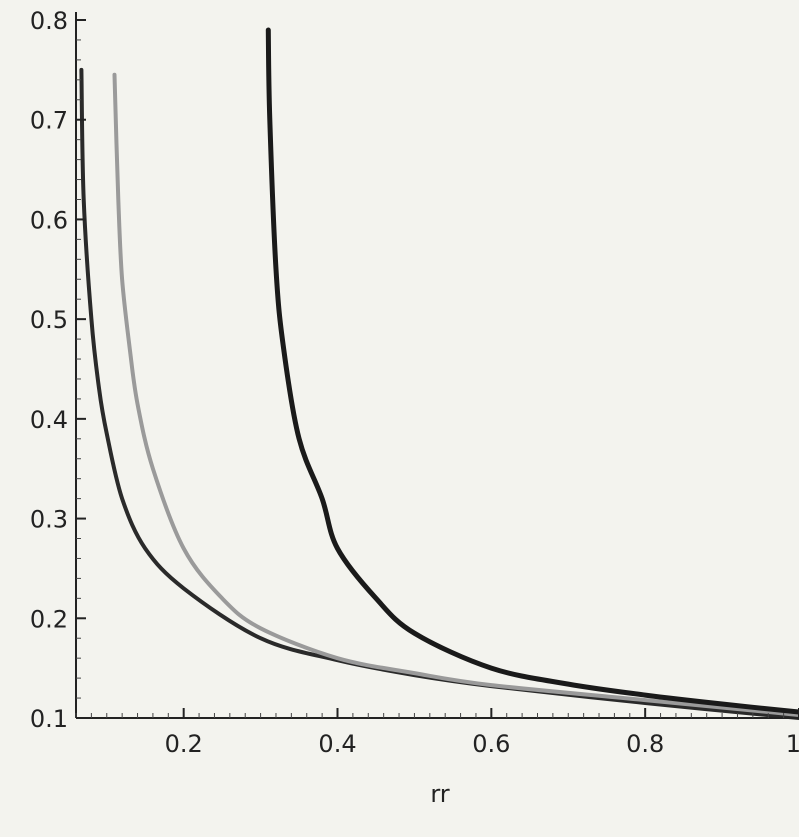 This screenshot has width=799, height=837. I want to click on y-tick-label: 0.7, so click(49, 121).